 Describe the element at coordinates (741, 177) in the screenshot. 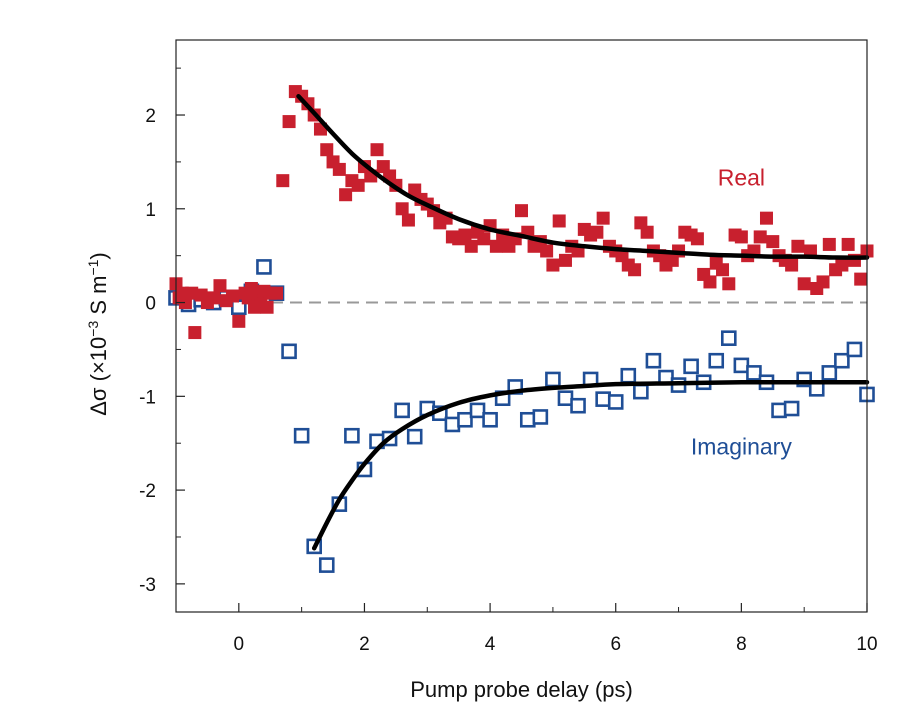

I see `series-label-real: Real` at that location.